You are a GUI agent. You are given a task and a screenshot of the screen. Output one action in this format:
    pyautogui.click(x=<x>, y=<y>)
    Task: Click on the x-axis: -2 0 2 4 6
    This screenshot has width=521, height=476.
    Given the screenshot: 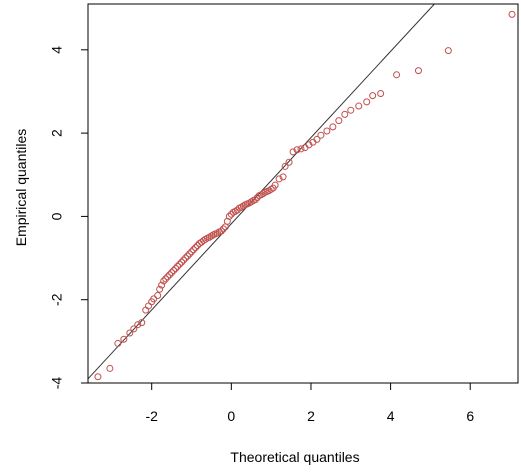 What is the action you would take?
    pyautogui.click(x=309, y=403)
    